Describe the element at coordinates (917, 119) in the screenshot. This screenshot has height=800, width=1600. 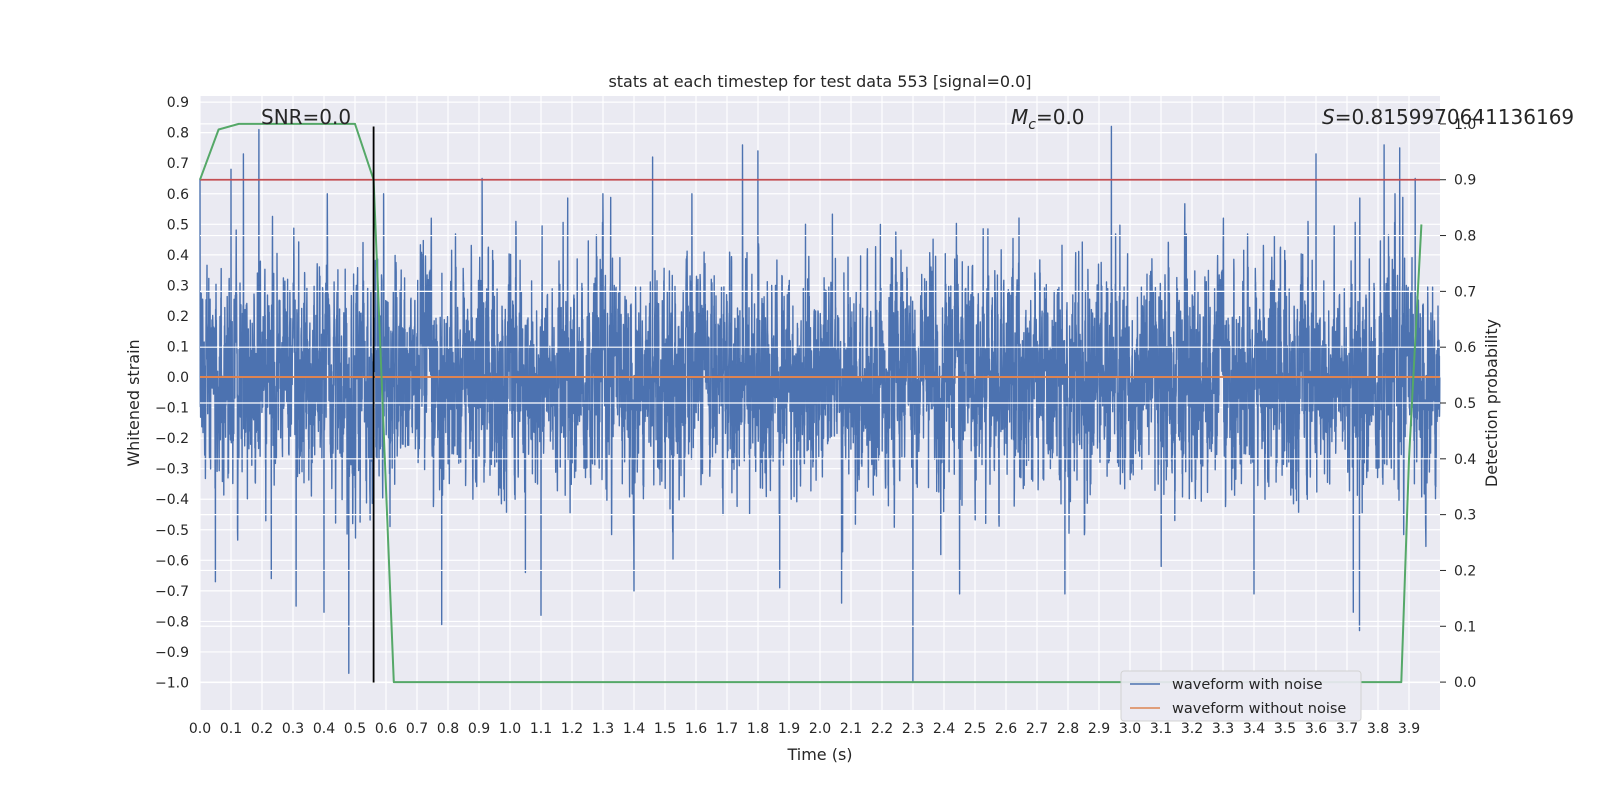
I see `annotations: SNR=0.0 Mc=0.0 S=0.8159970641136169` at that location.